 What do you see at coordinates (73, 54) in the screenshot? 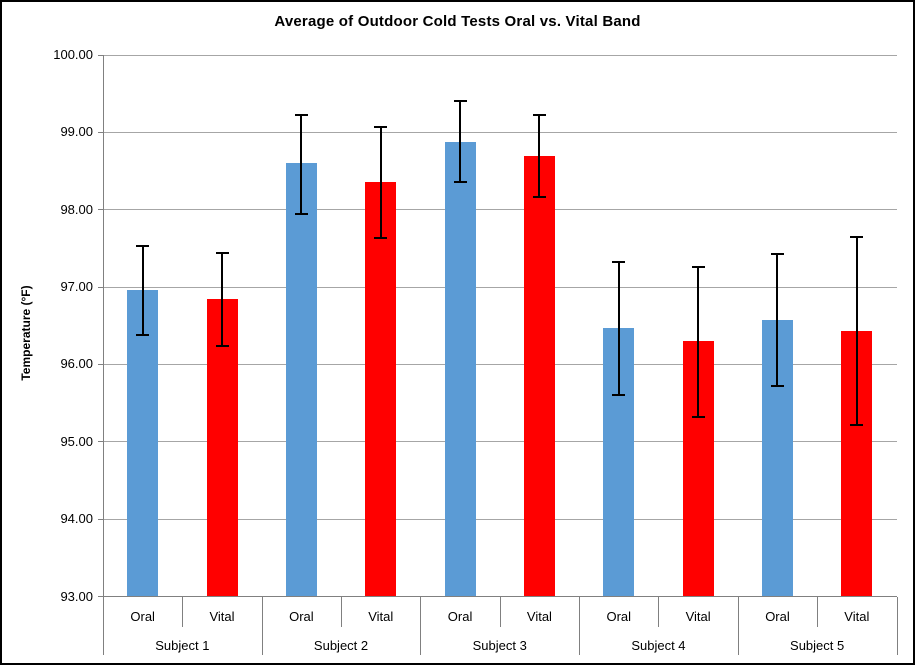
I see `y-tick-label: 100.00` at bounding box center [73, 54].